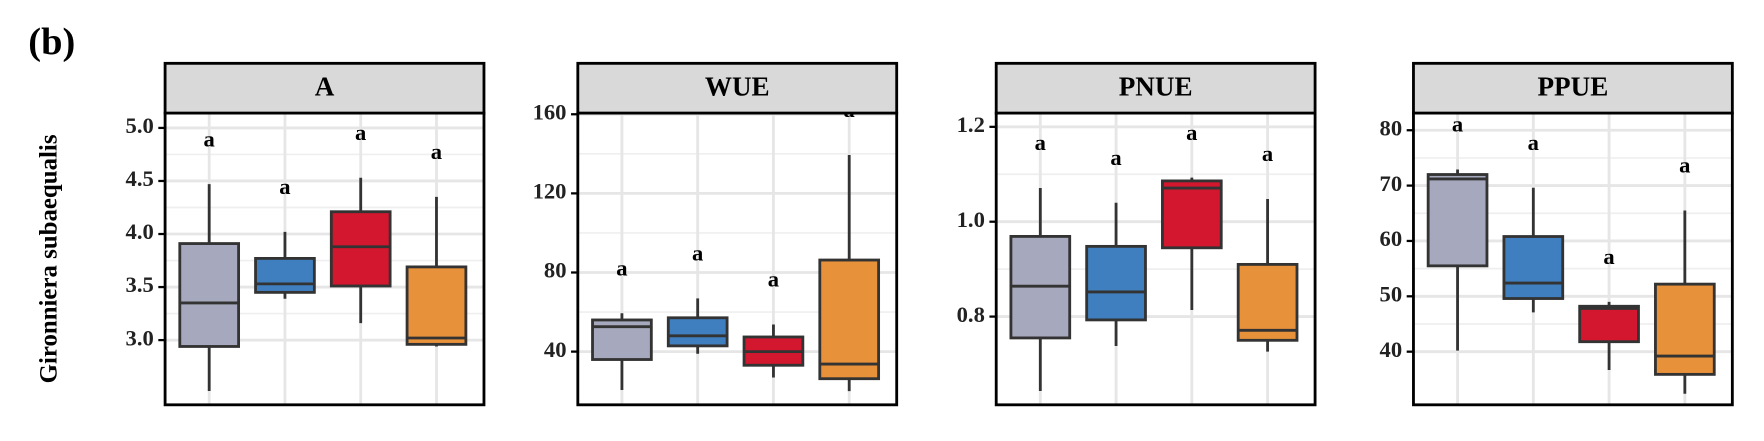  I want to click on panel-title: PNUE, so click(1156, 87).